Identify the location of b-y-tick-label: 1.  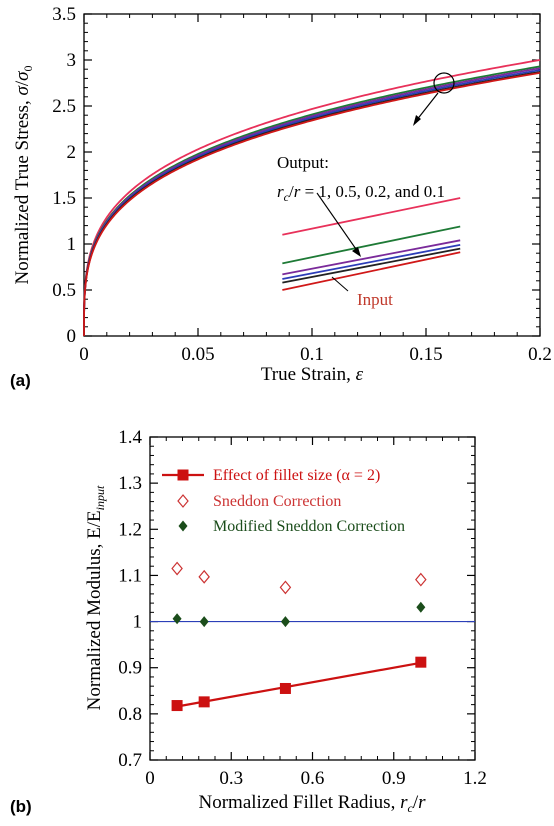
(138, 622).